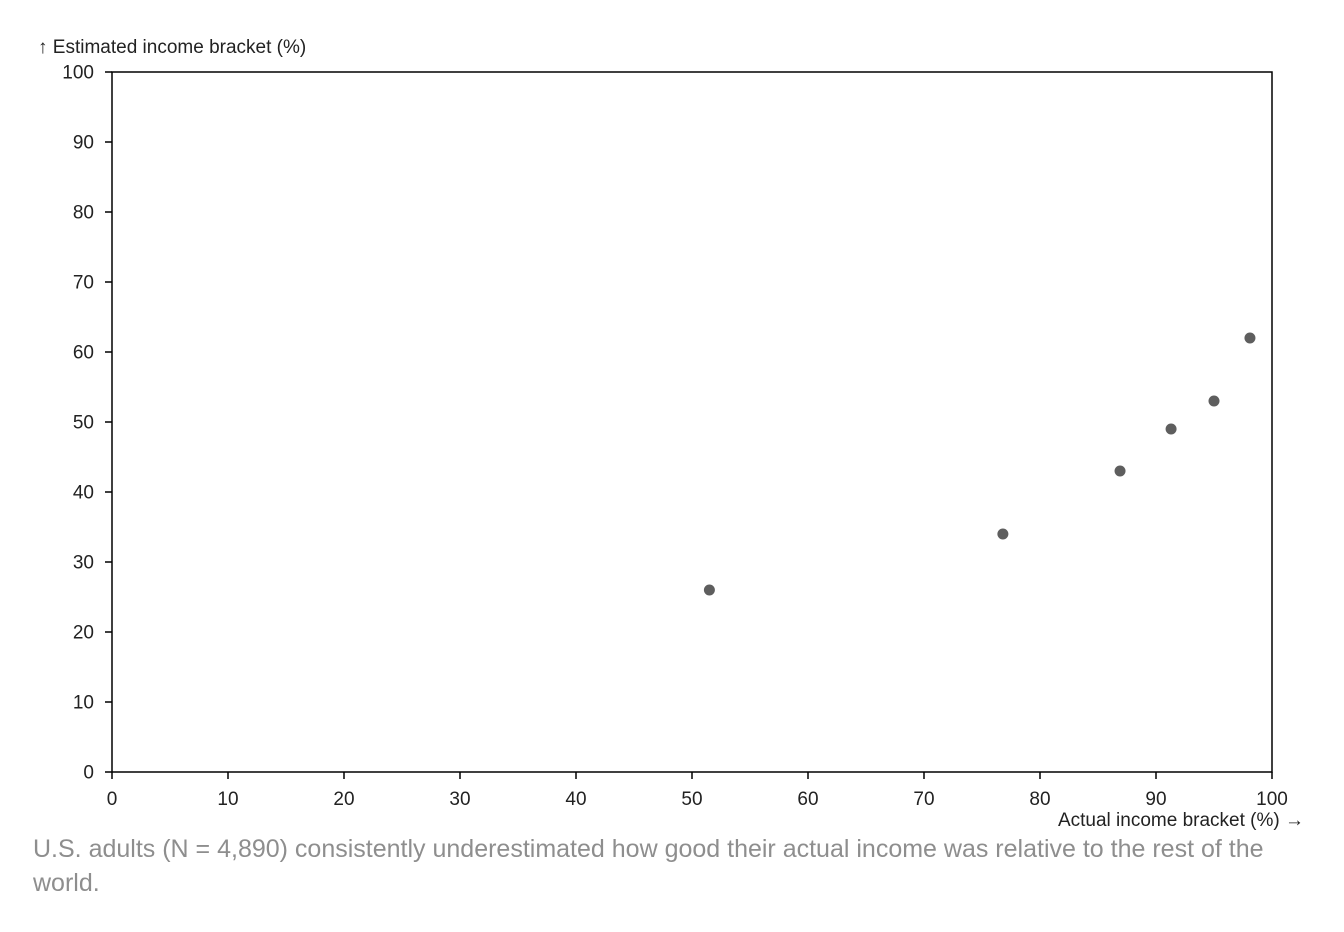 This screenshot has height=932, width=1344. What do you see at coordinates (227, 799) in the screenshot?
I see `x-tick-label: 10` at bounding box center [227, 799].